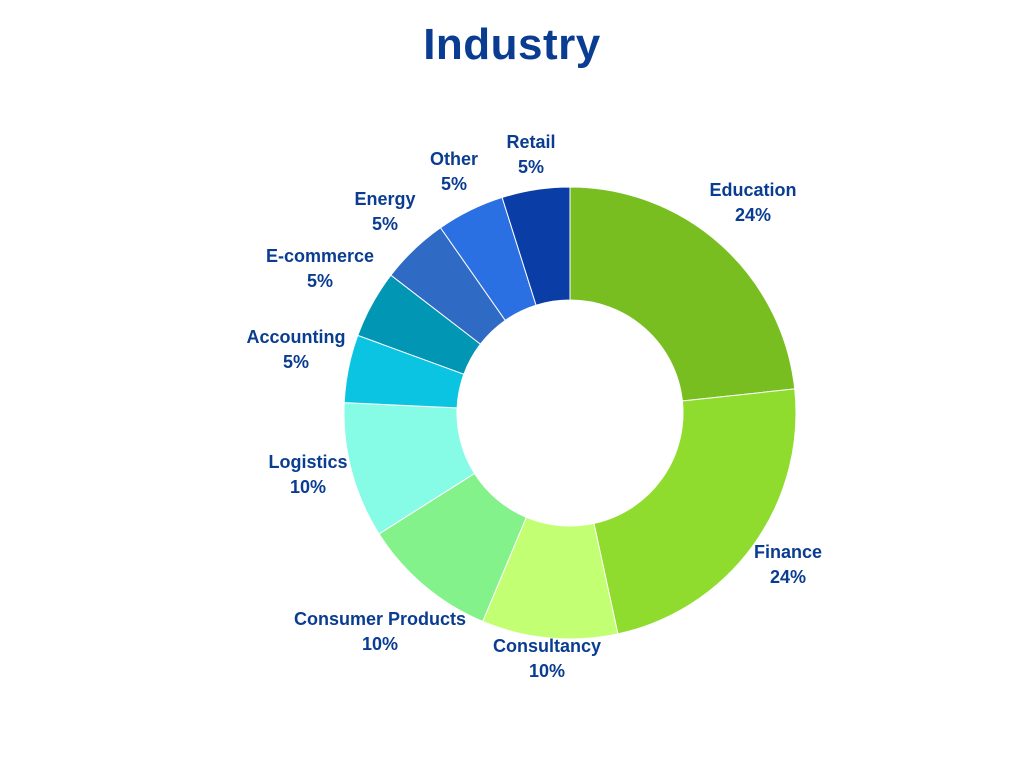  Describe the element at coordinates (320, 256) in the screenshot. I see `slice-label-e-commerce: E-commerce` at that location.